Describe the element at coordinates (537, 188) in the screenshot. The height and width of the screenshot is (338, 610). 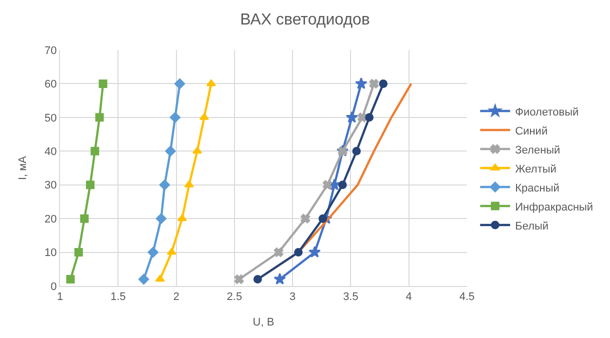
I see `legend-label: Красный` at that location.